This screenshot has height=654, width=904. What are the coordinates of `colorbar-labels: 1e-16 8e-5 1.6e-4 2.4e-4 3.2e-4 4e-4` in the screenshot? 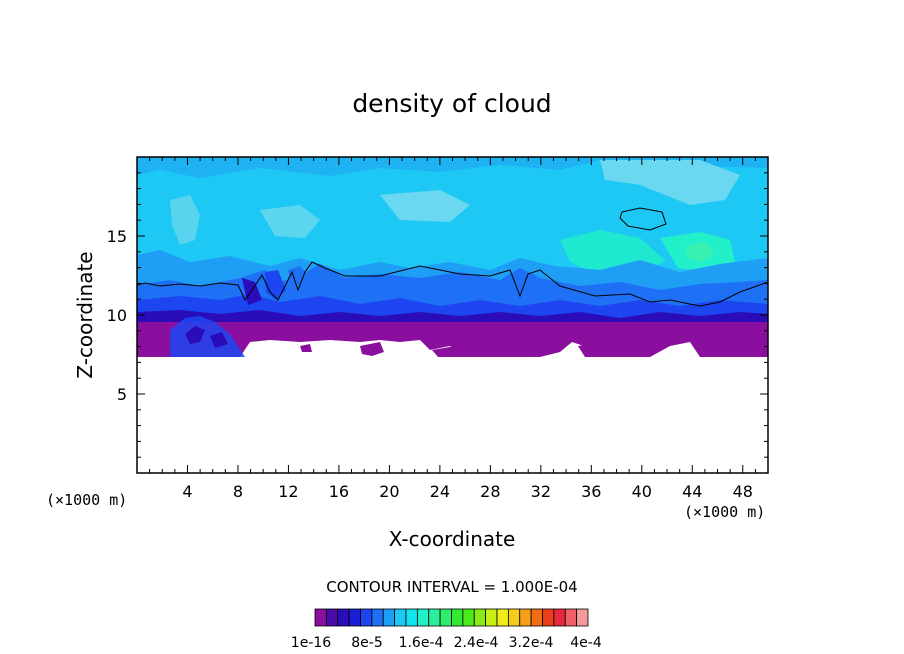 It's located at (446, 643).